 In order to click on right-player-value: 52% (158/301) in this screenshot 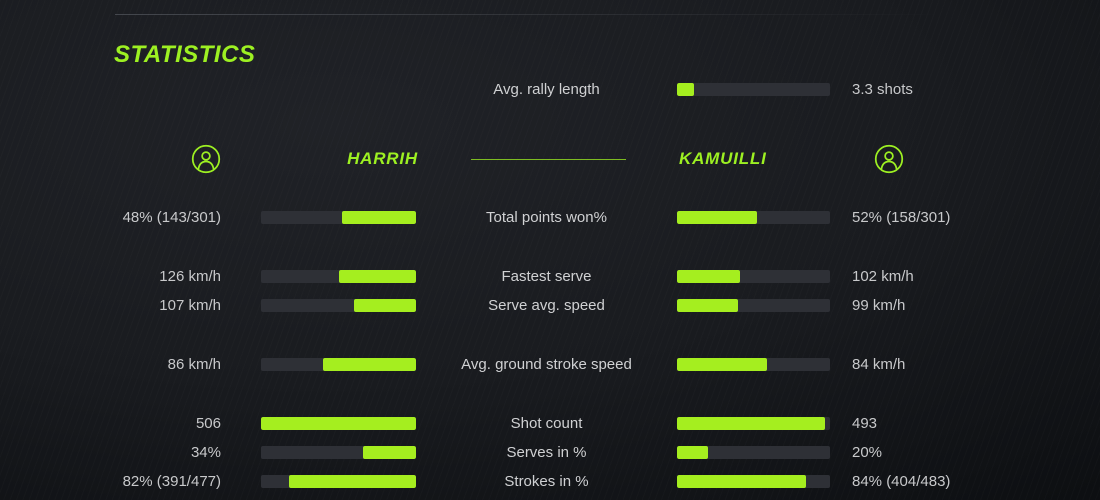, I will do `click(901, 217)`.